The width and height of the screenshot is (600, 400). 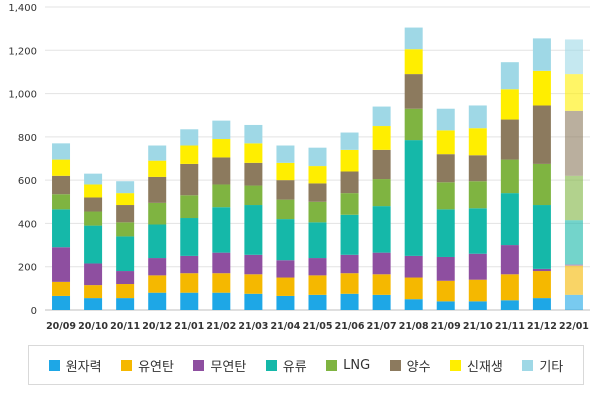 What do you see at coordinates (27, 224) in the screenshot?
I see `y-tick-label: 400` at bounding box center [27, 224].